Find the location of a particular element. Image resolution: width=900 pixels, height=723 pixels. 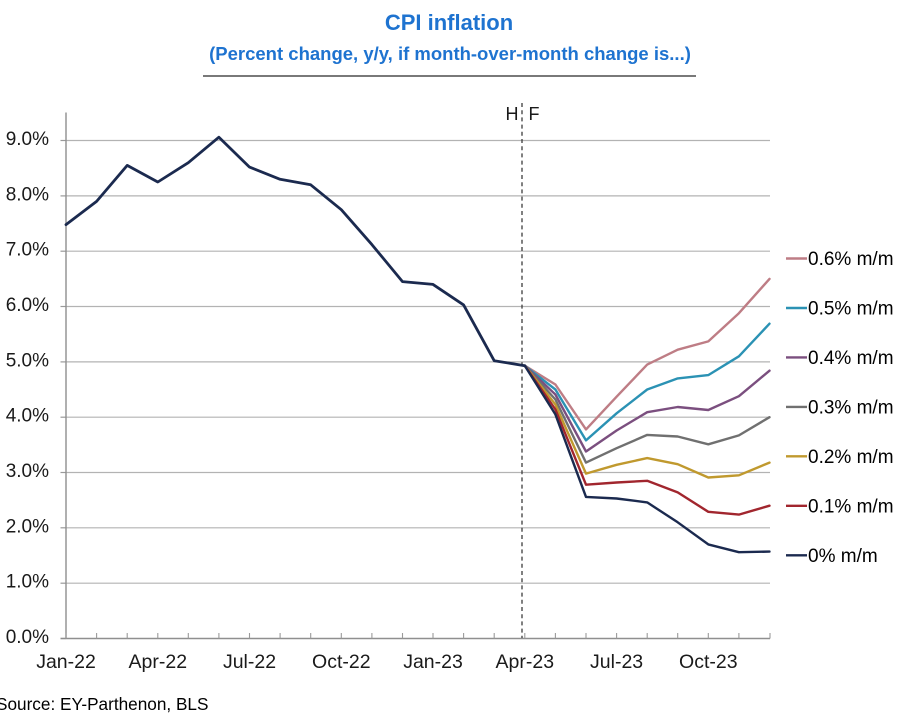

svg-text: 2.0% is located at coordinates (27, 526).